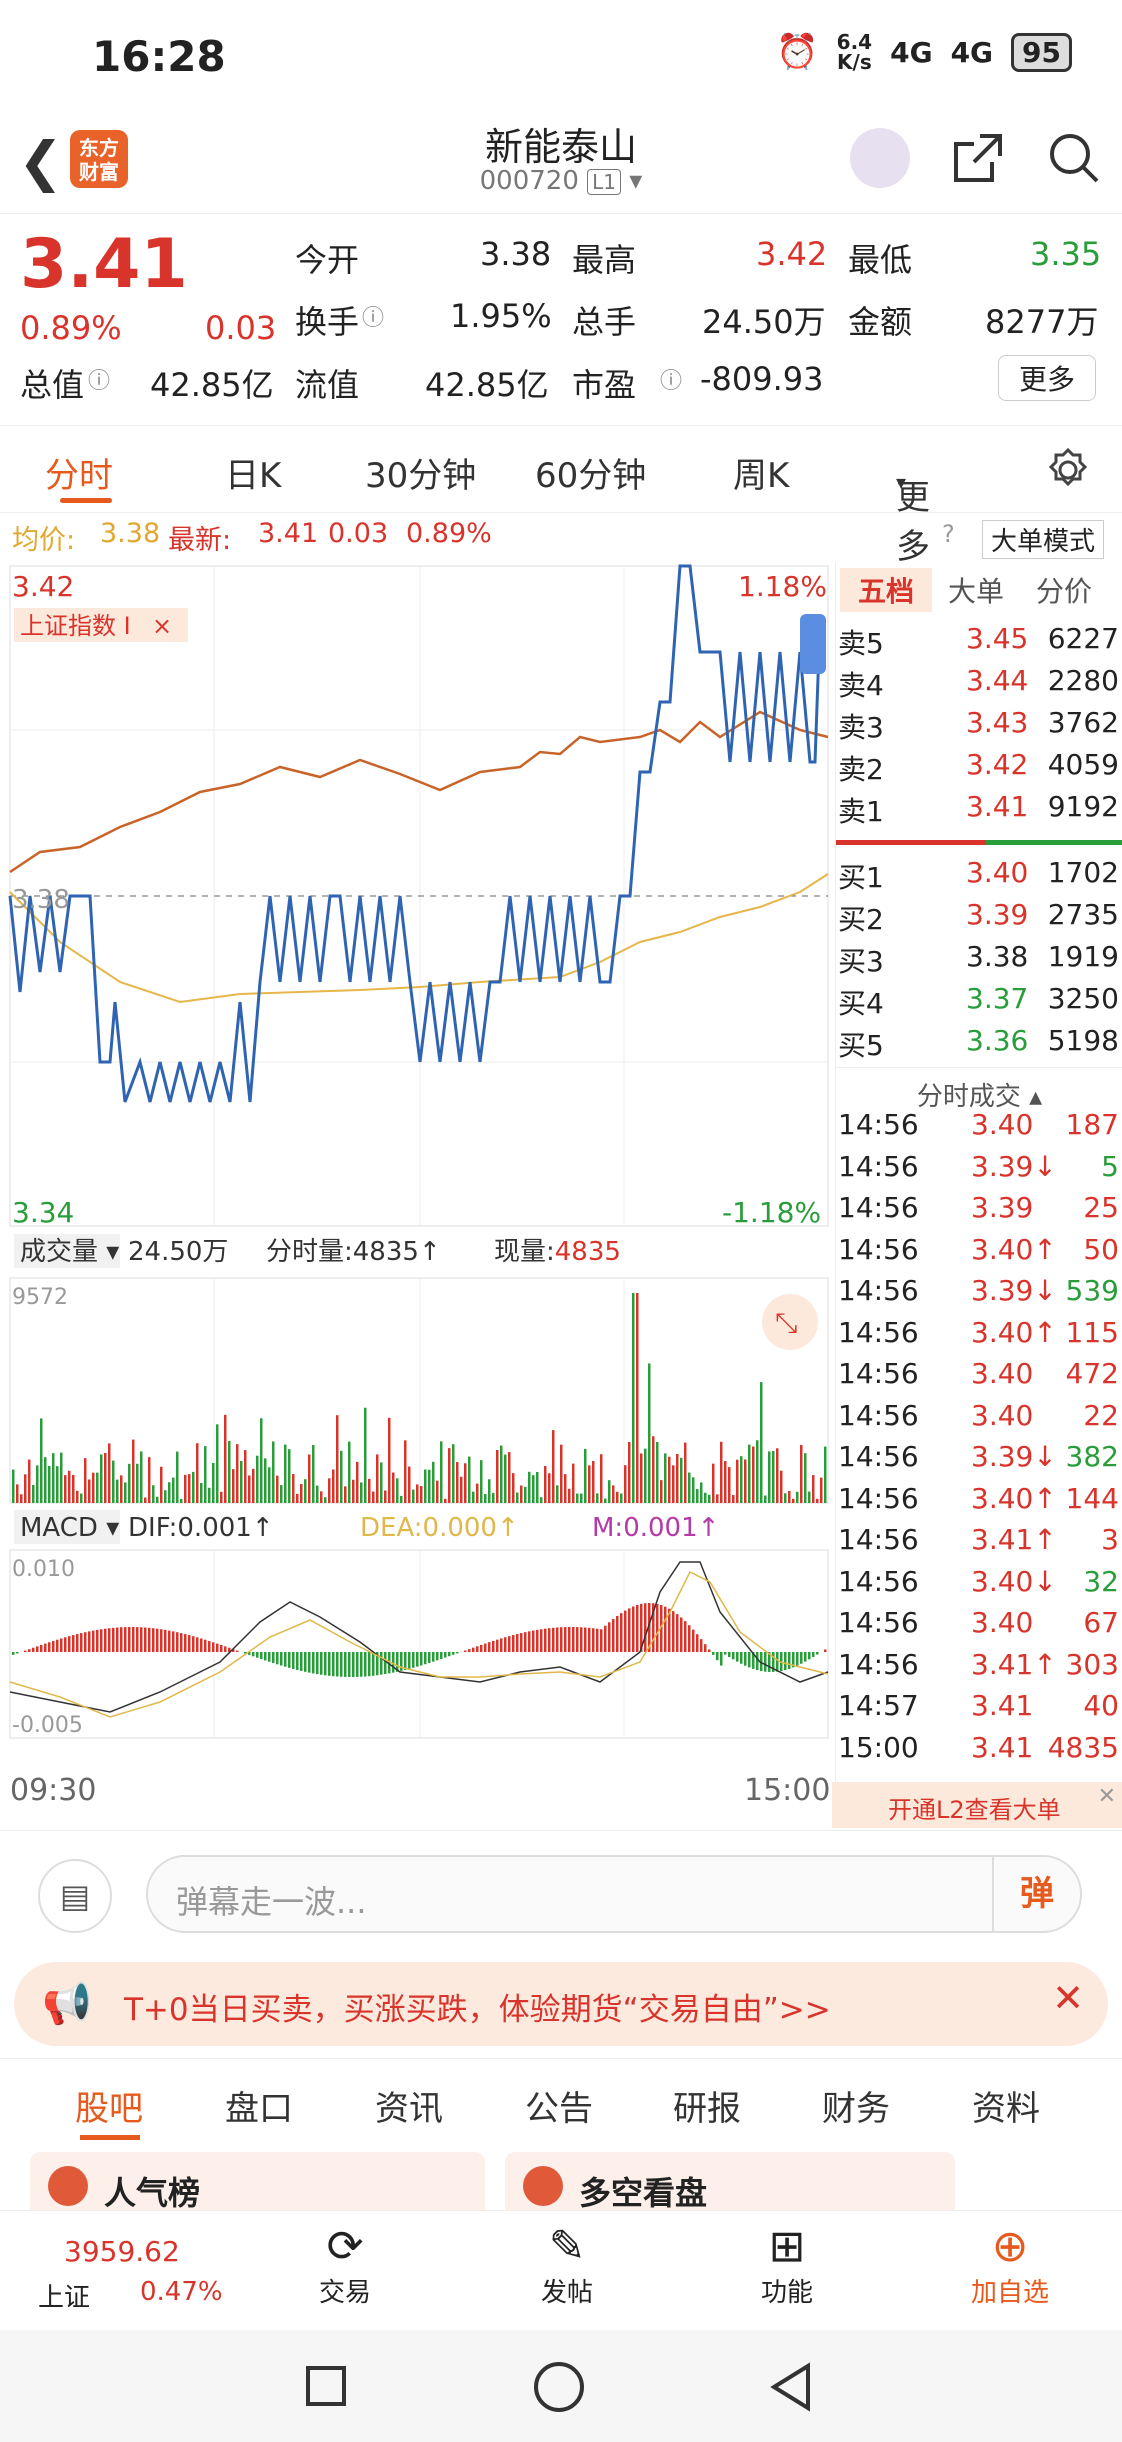 This screenshot has height=2442, width=1122. What do you see at coordinates (253, 476) in the screenshot?
I see `tab-daily-k: 日K` at bounding box center [253, 476].